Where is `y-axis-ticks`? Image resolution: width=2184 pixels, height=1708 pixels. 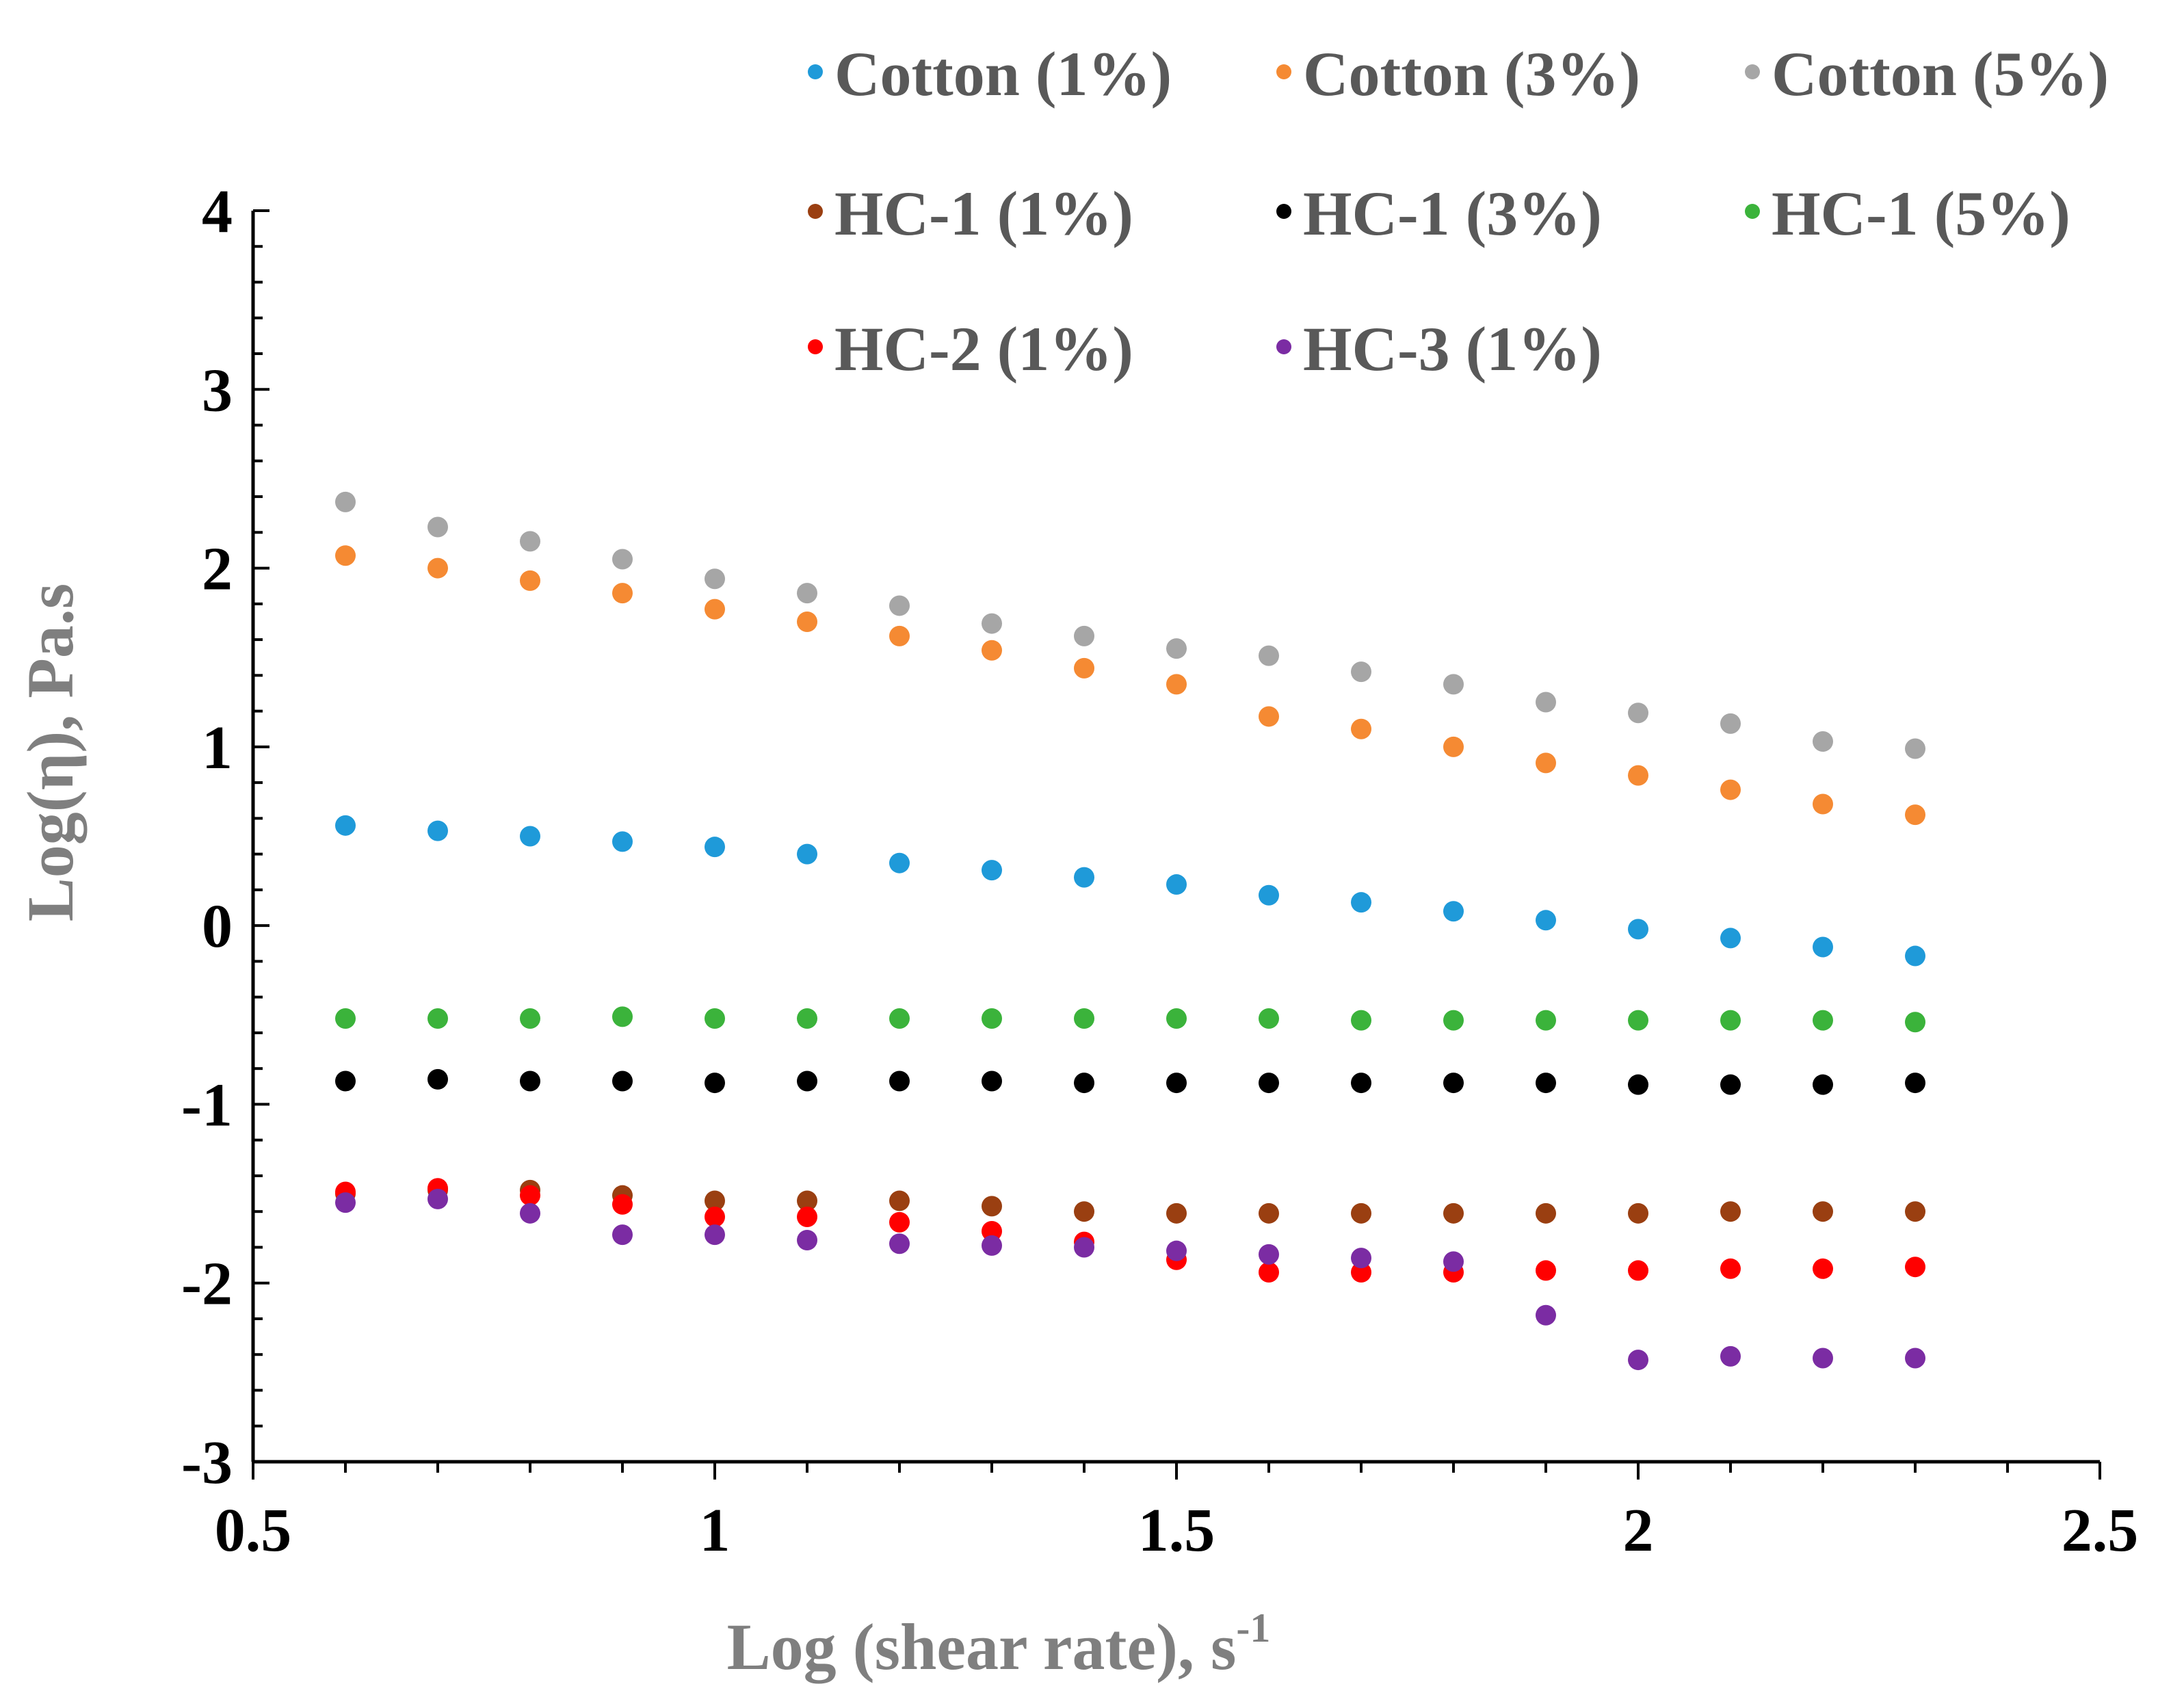 y-axis-ticks is located at coordinates (261, 836).